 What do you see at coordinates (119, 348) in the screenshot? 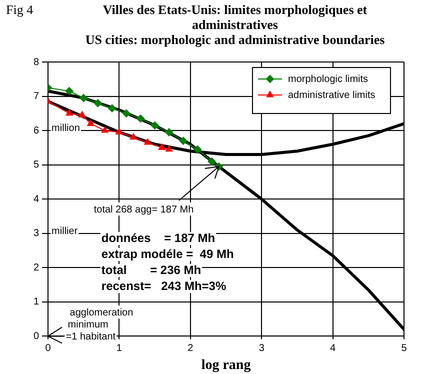
I see `x-tick-label: 1` at bounding box center [119, 348].